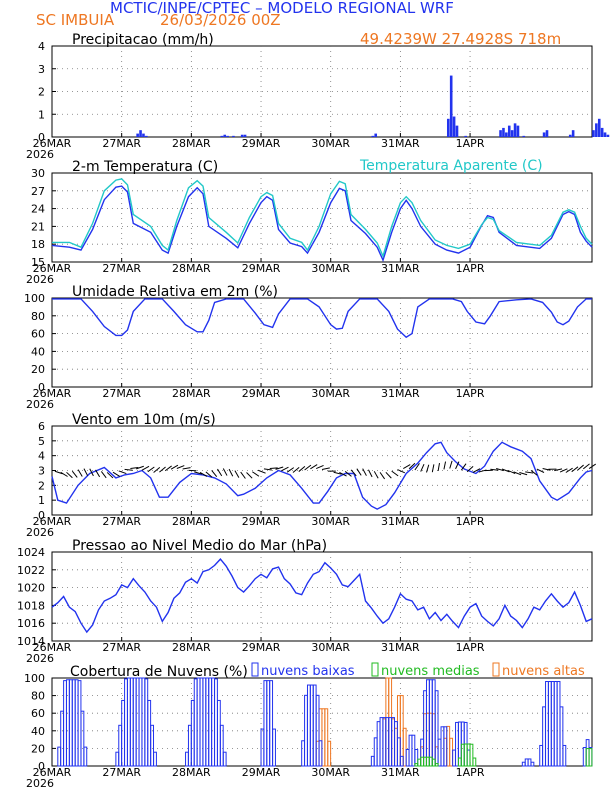  What do you see at coordinates (121, 268) in the screenshot?
I see `x-tick-label: 27MAR` at bounding box center [121, 268].